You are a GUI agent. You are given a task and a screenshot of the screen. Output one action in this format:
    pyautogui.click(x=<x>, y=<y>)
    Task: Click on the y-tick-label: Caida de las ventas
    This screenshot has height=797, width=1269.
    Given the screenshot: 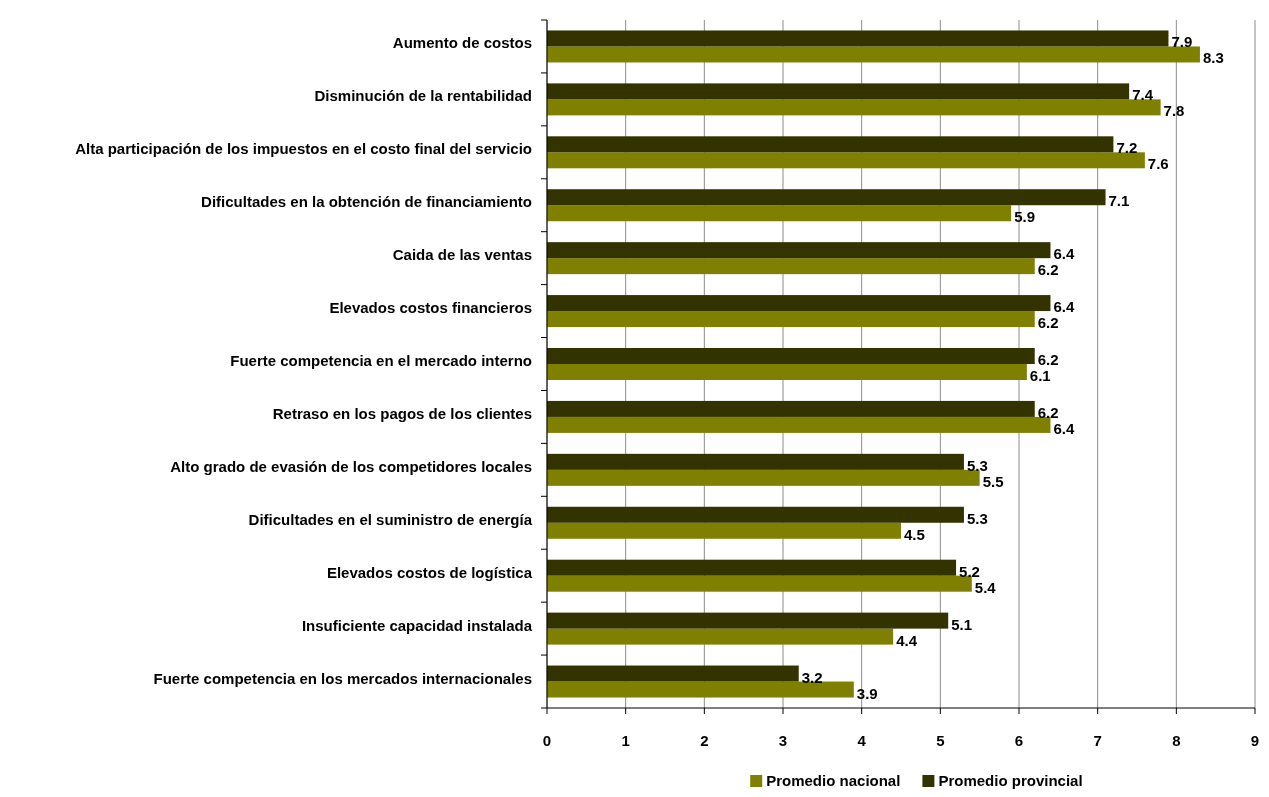 What is the action you would take?
    pyautogui.click(x=462, y=255)
    